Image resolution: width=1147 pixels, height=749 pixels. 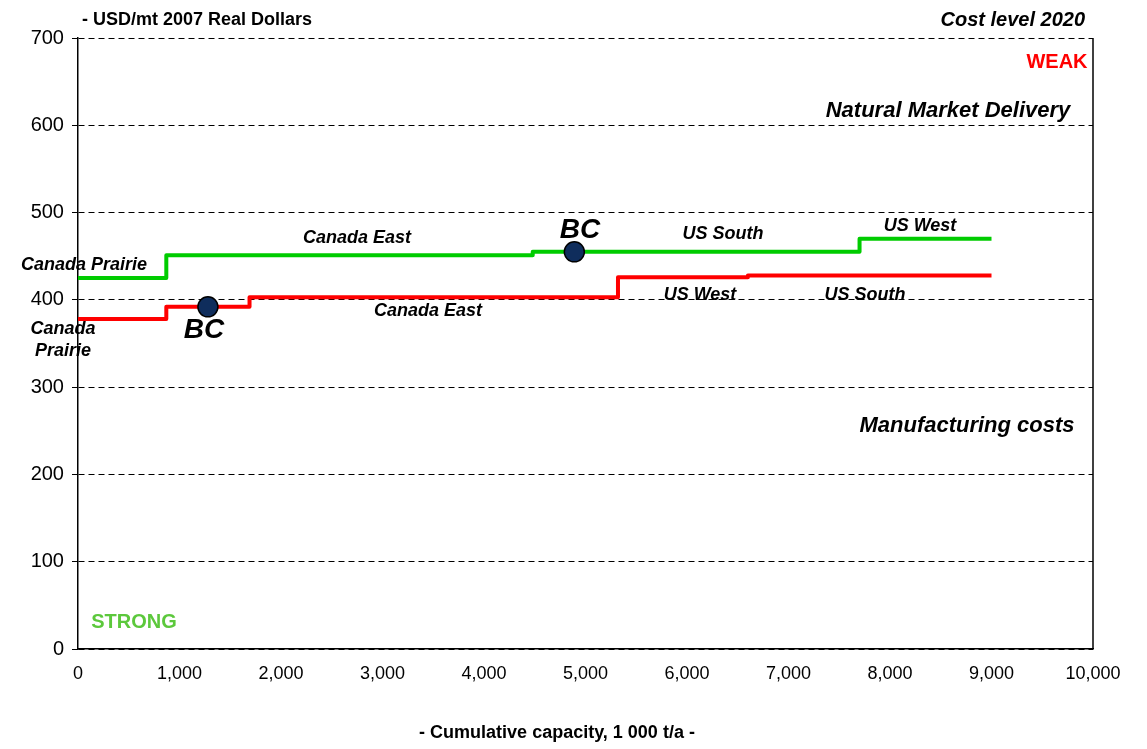 I want to click on y-tick-label: 300, so click(x=47, y=385).